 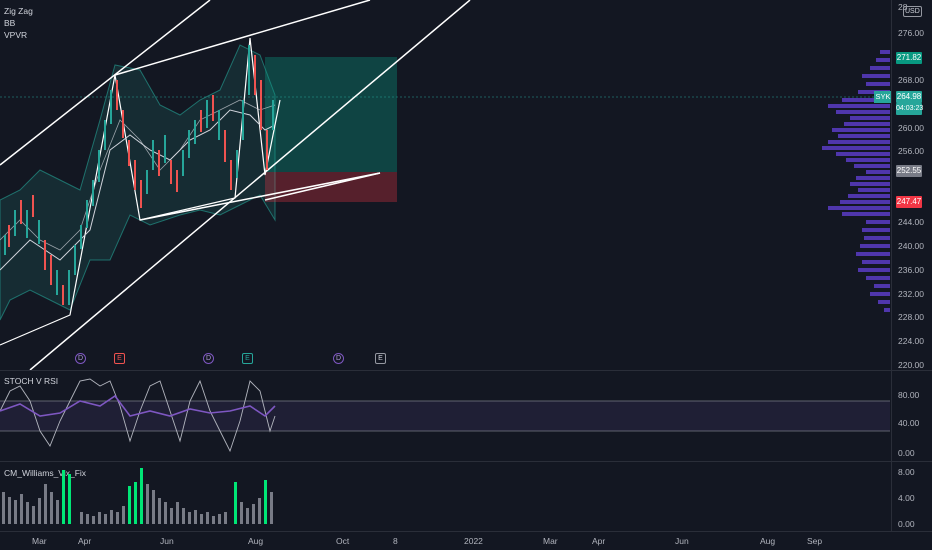 I want to click on countdown-tag: 04:03:23, so click(x=909, y=109).